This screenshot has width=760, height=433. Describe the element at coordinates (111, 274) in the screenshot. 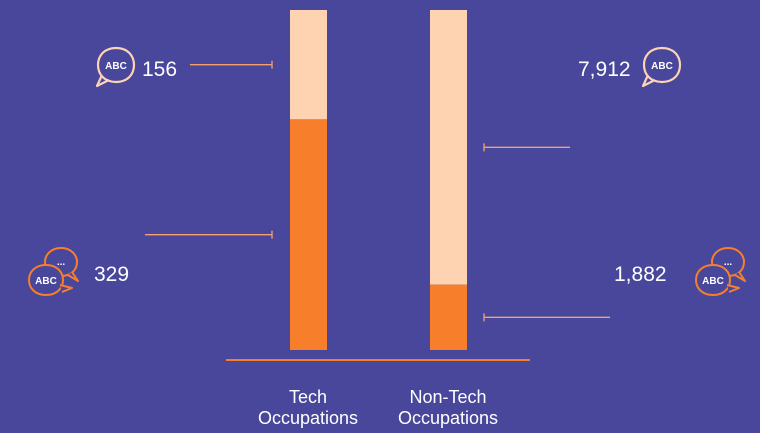

I see `value-label-tech-multi: 329` at that location.